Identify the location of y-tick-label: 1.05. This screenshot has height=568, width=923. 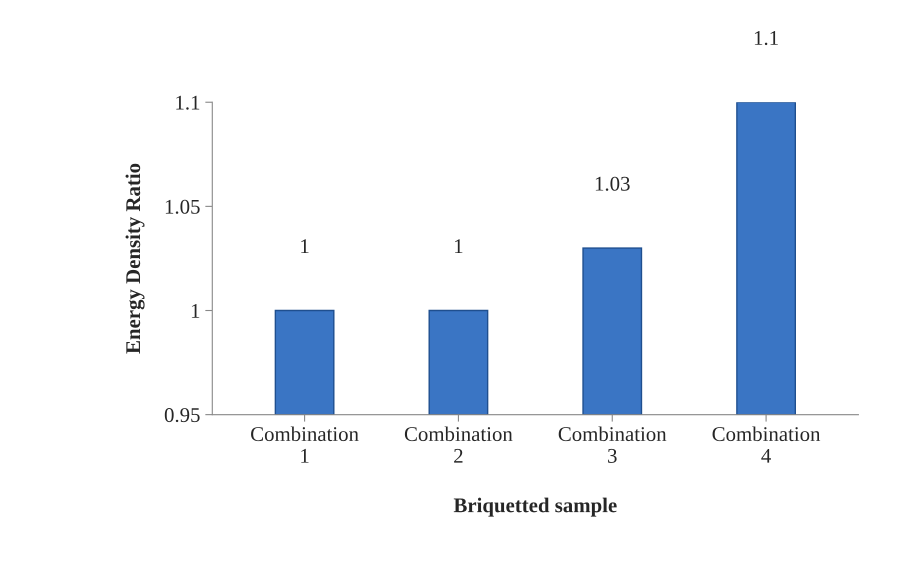
(183, 207).